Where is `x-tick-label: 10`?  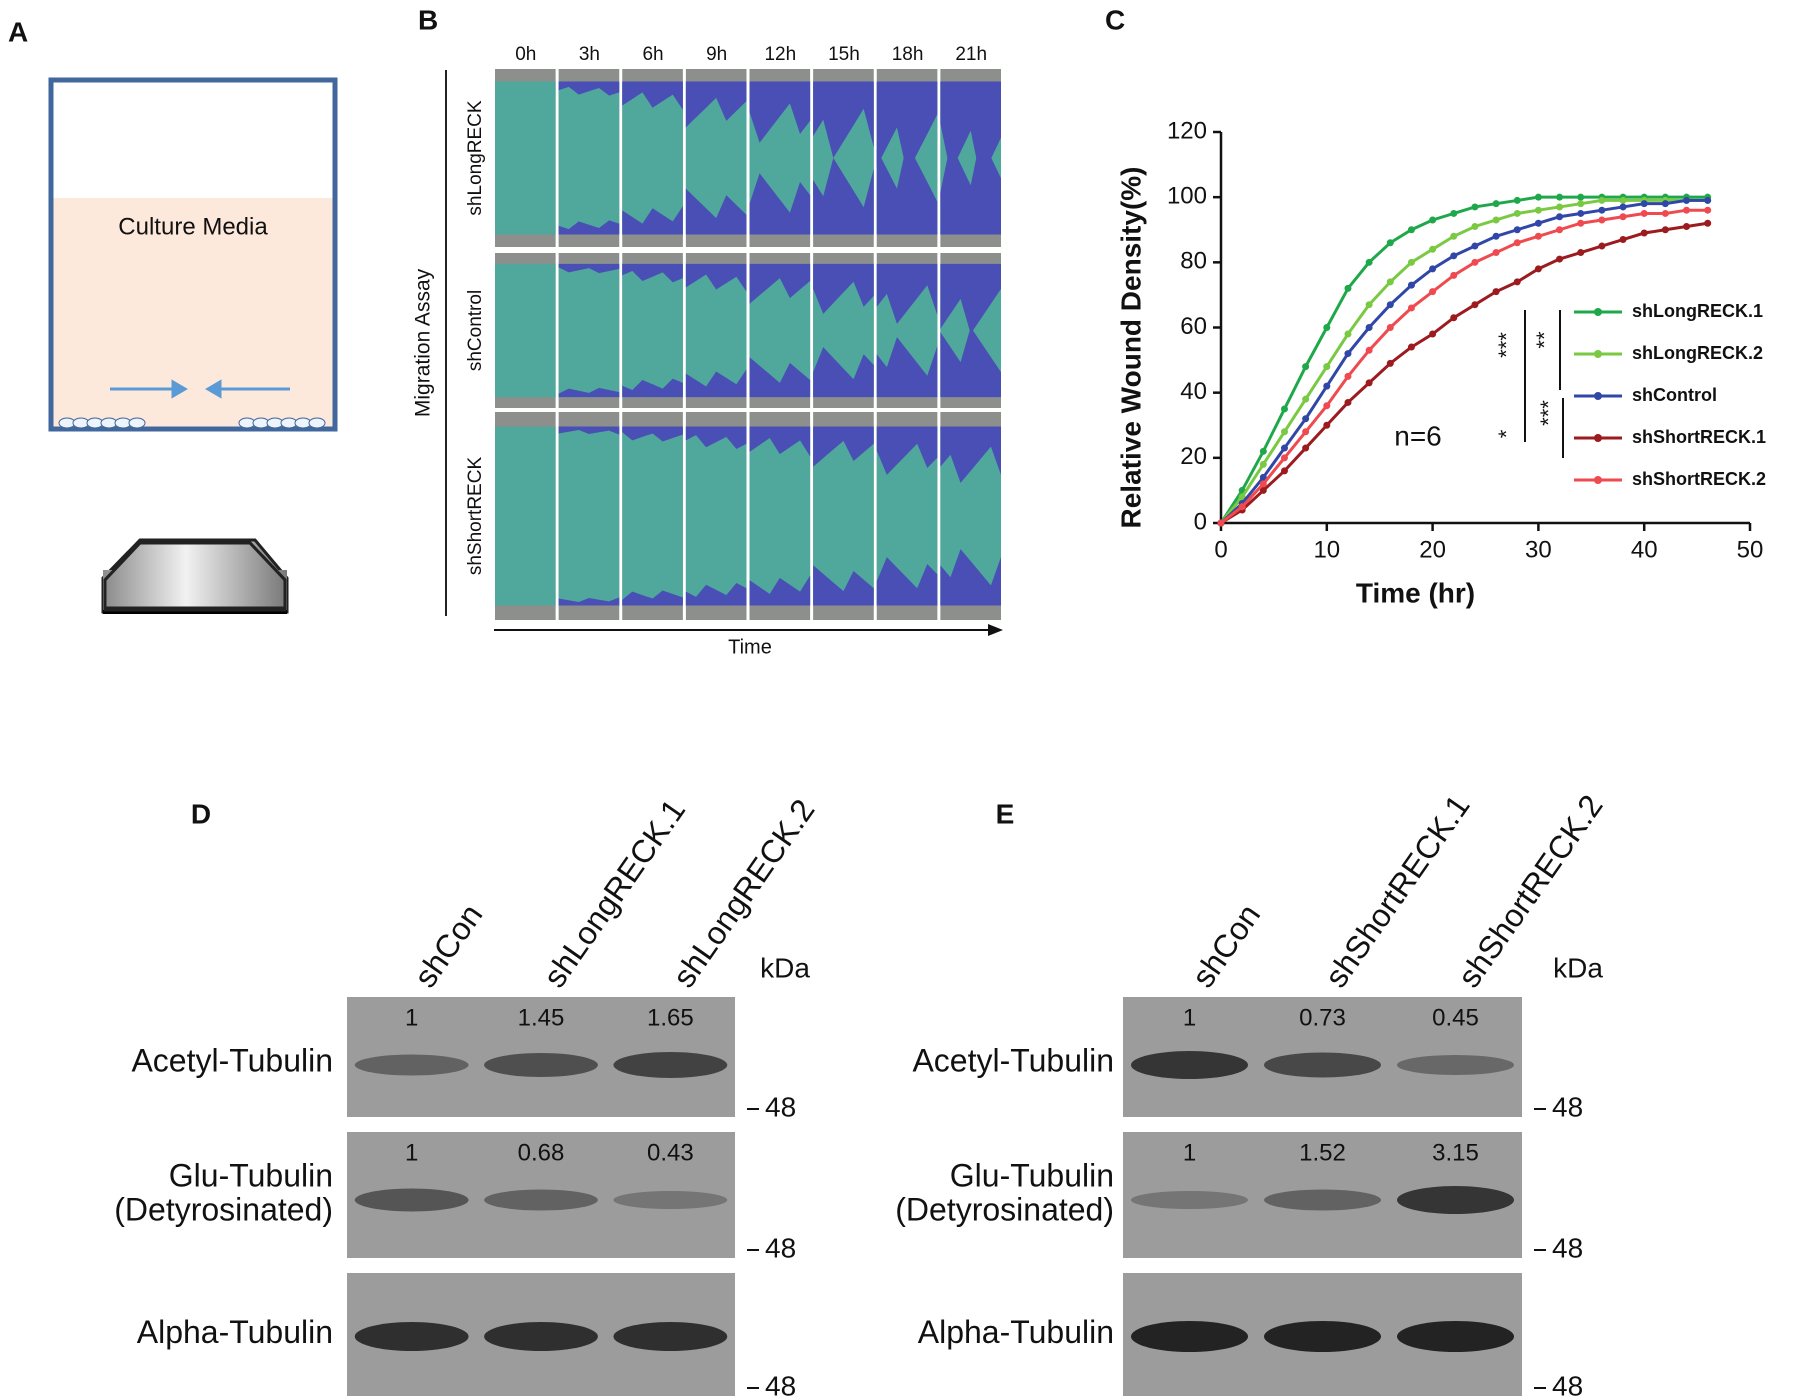 x-tick-label: 10 is located at coordinates (1326, 549).